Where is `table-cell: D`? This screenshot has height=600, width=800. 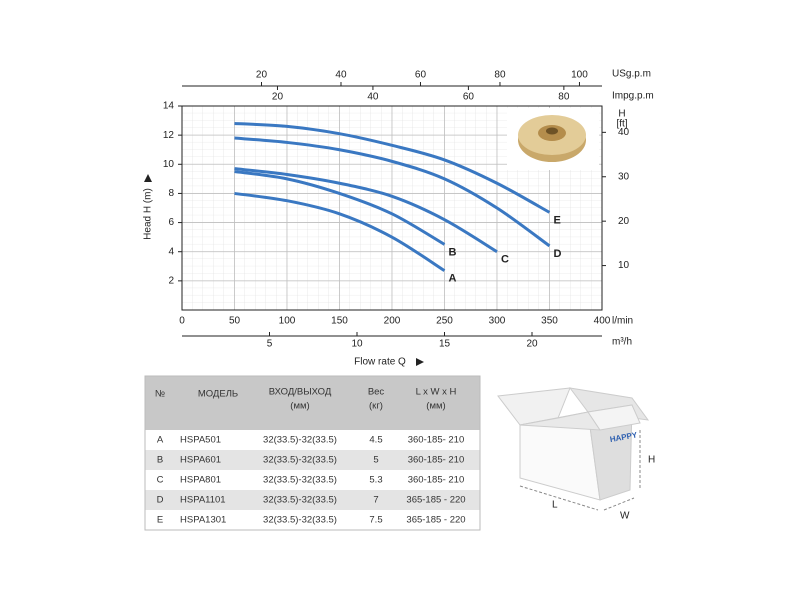 table-cell: D is located at coordinates (160, 500).